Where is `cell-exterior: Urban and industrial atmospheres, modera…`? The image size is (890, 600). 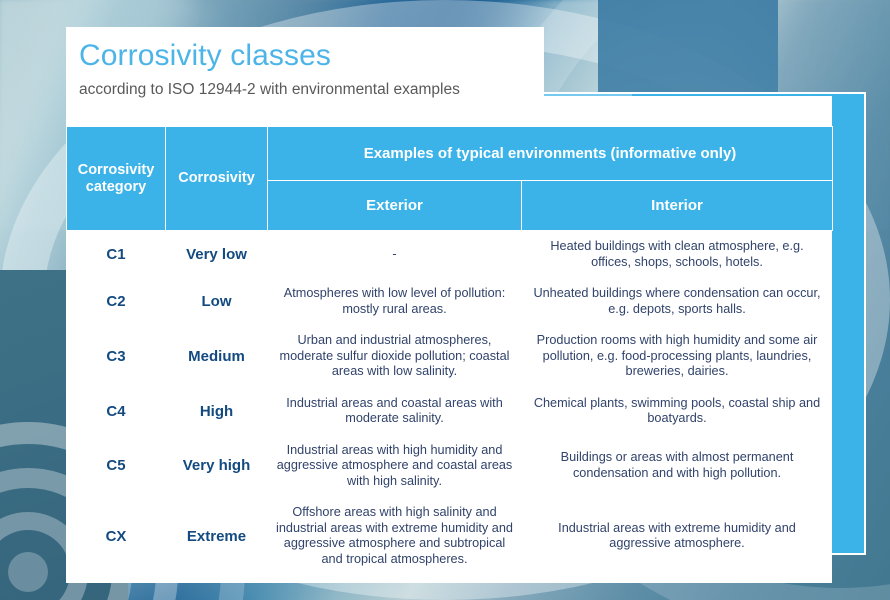
cell-exterior: Urban and industrial atmospheres, modera… is located at coordinates (394, 355).